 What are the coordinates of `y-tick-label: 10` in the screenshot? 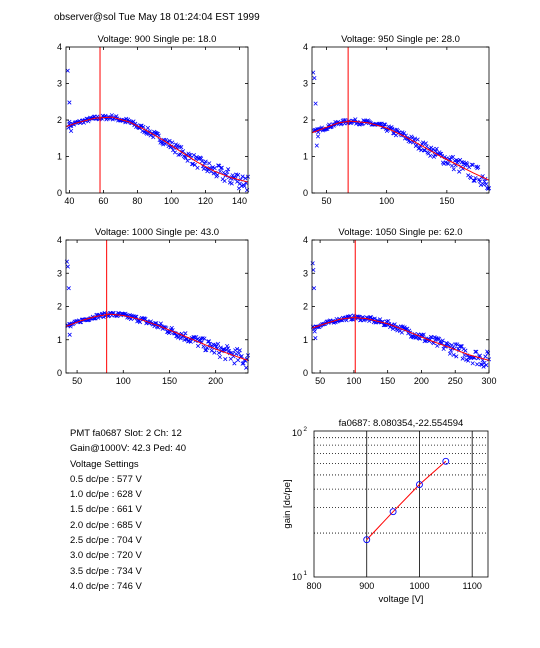 It's located at (297, 577).